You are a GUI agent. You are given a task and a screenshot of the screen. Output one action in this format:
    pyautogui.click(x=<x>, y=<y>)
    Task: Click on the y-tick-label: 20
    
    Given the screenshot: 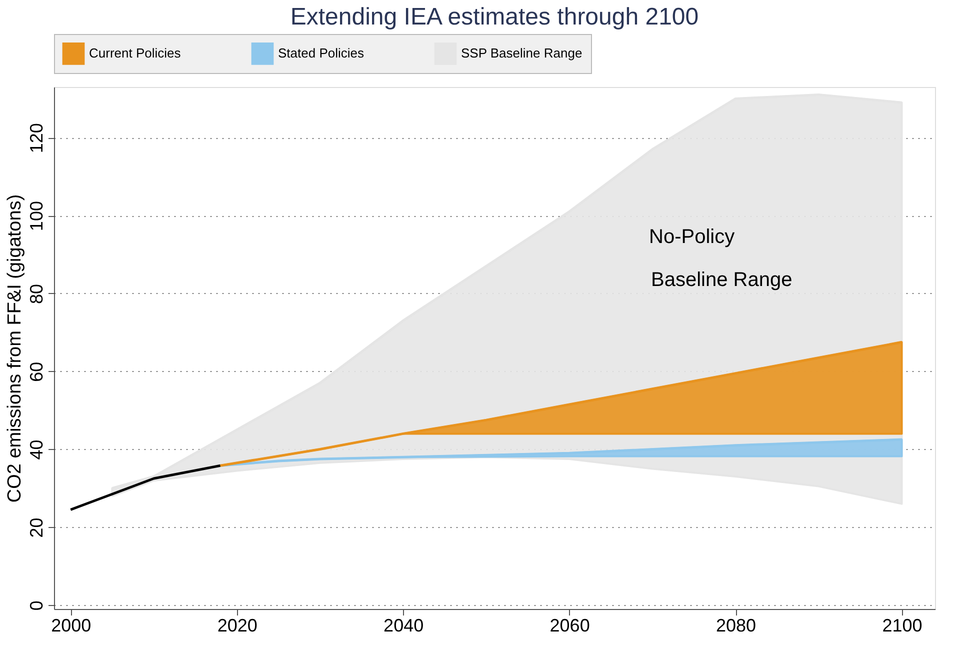 What is the action you would take?
    pyautogui.click(x=36, y=528)
    